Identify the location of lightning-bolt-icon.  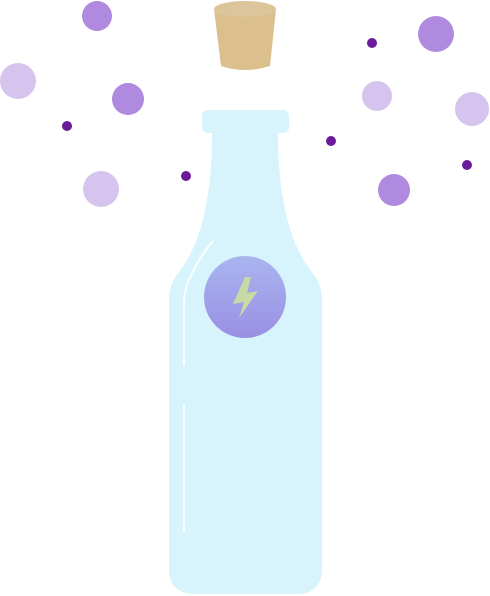
(245, 297).